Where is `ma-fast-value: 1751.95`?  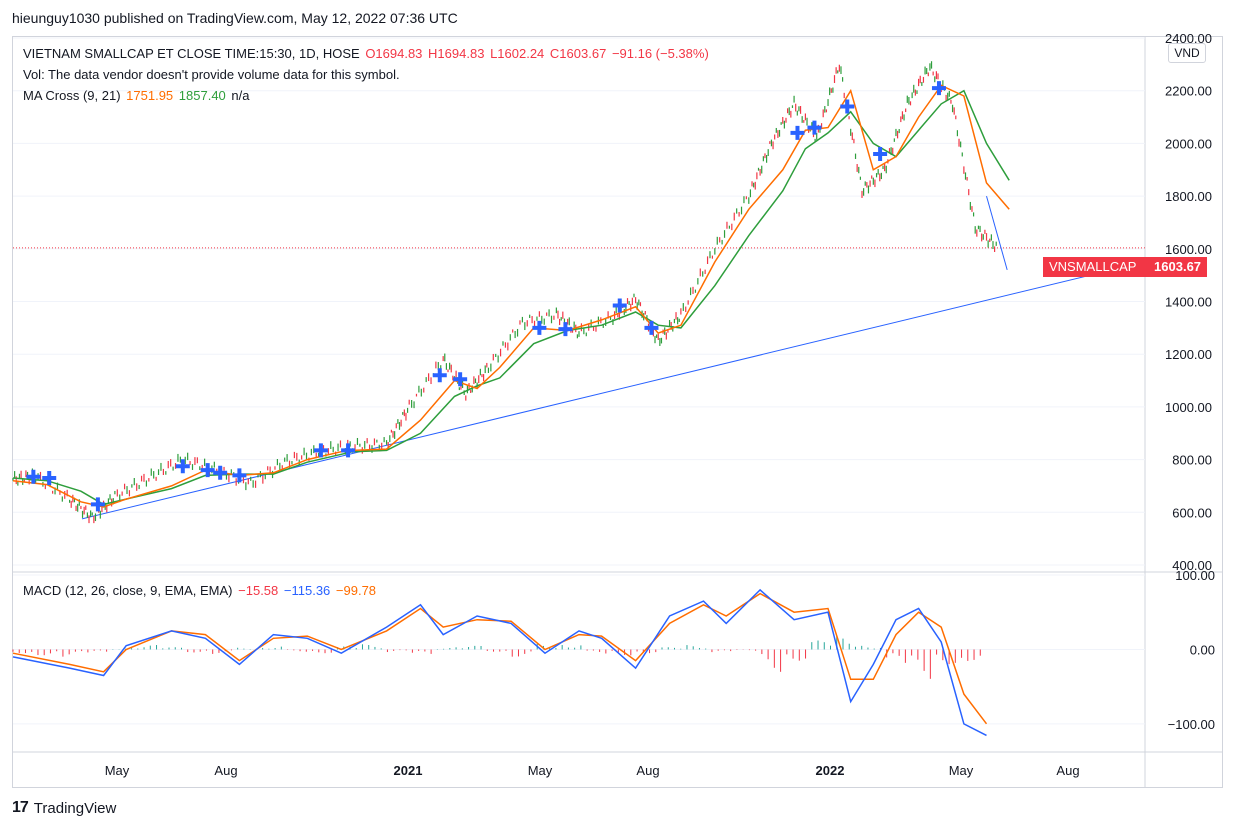 ma-fast-value: 1751.95 is located at coordinates (150, 95).